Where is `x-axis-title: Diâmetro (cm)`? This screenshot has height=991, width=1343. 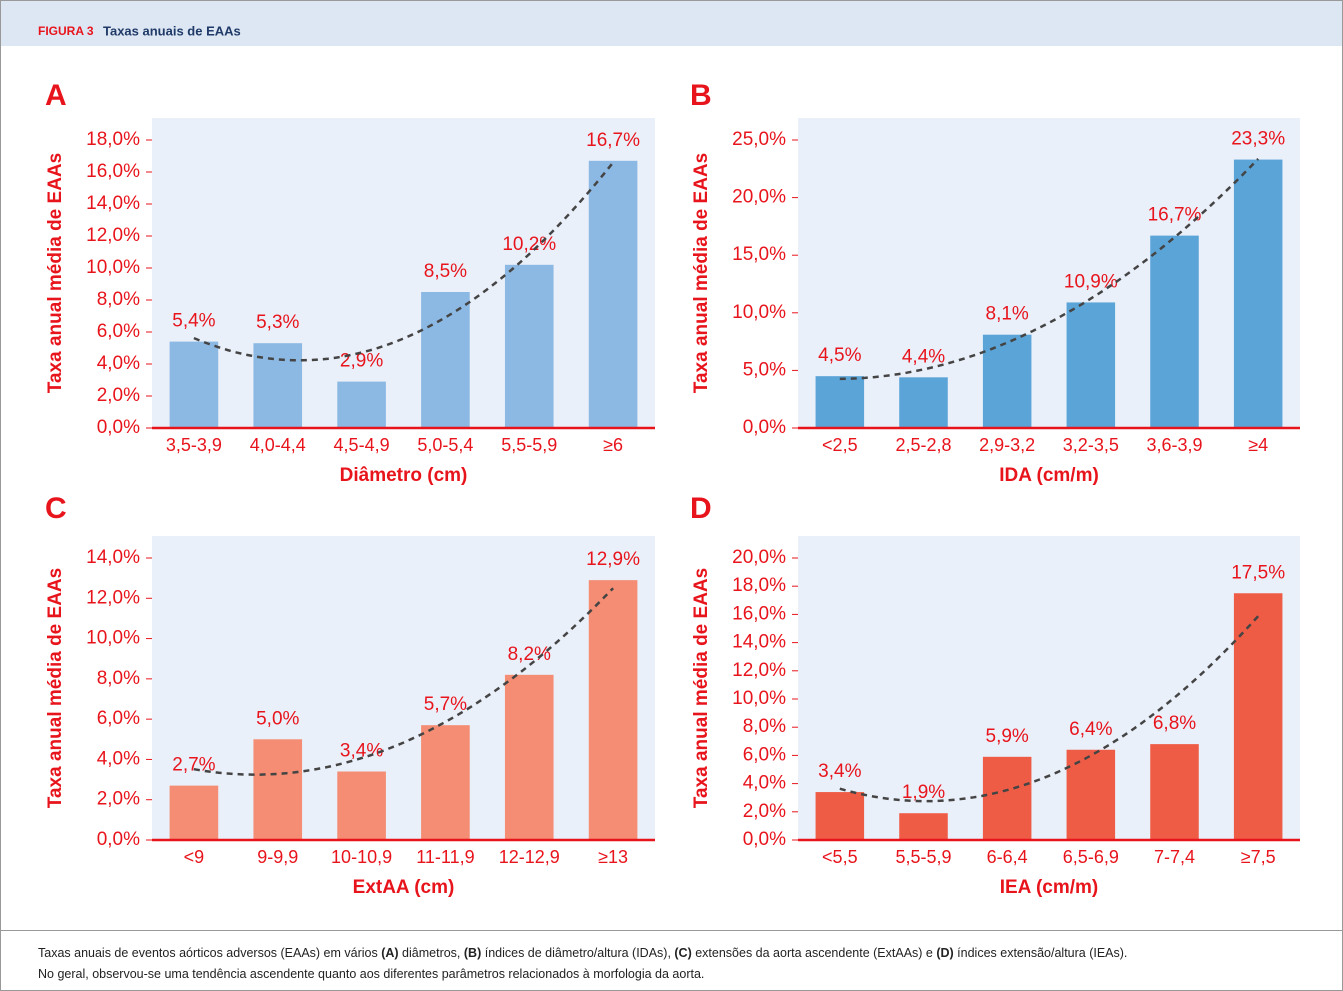 x-axis-title: Diâmetro (cm) is located at coordinates (404, 475).